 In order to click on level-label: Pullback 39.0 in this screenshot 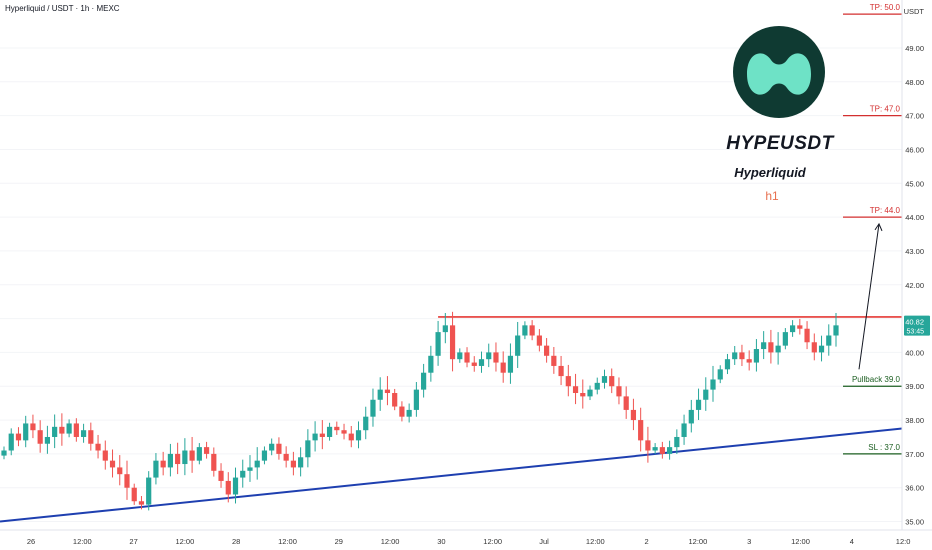, I will do `click(876, 379)`.